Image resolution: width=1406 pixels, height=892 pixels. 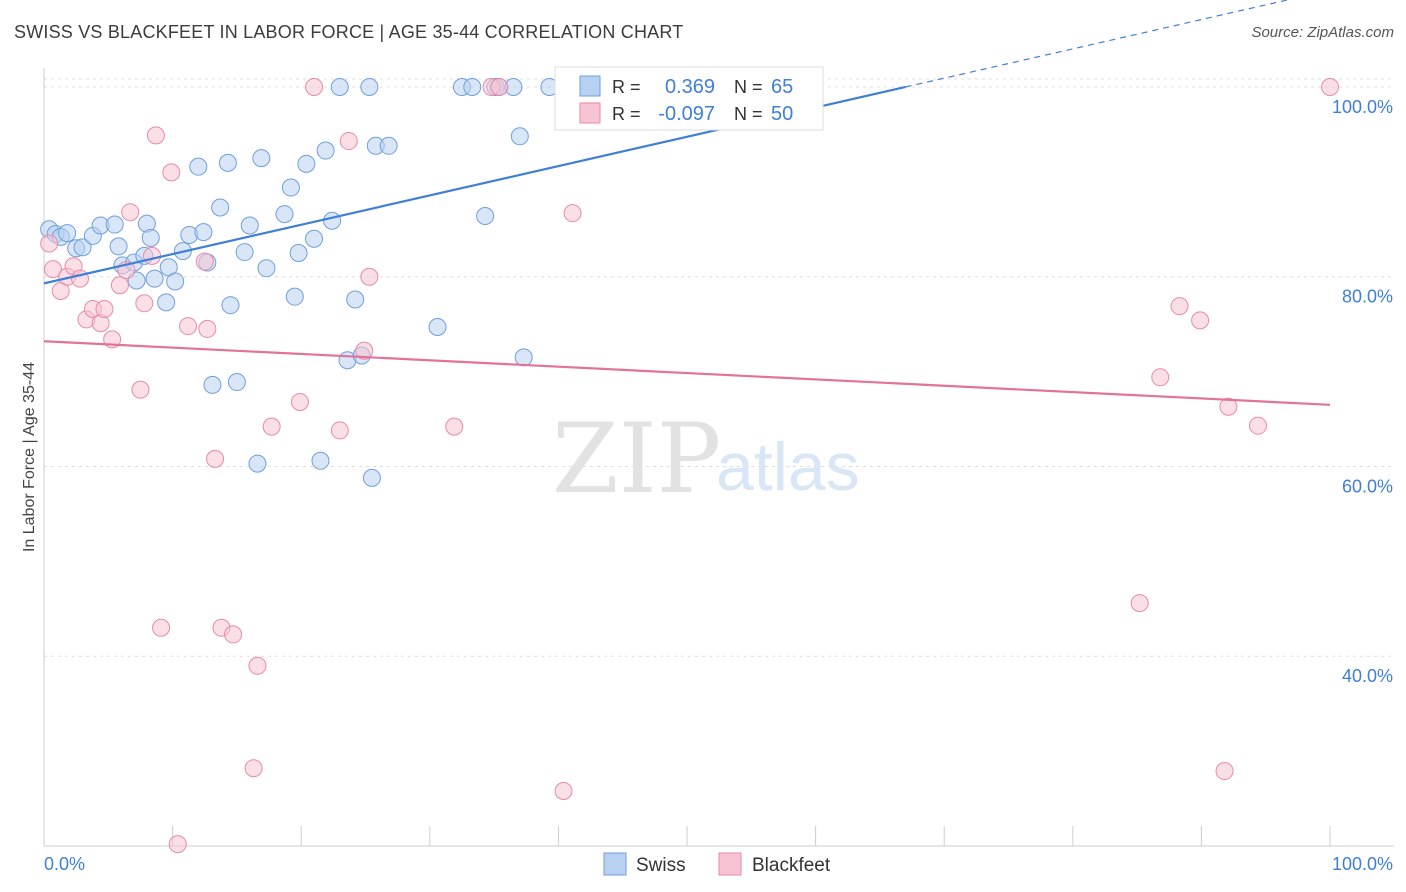 I want to click on stats-n-label-swiss: N =, so click(x=748, y=87).